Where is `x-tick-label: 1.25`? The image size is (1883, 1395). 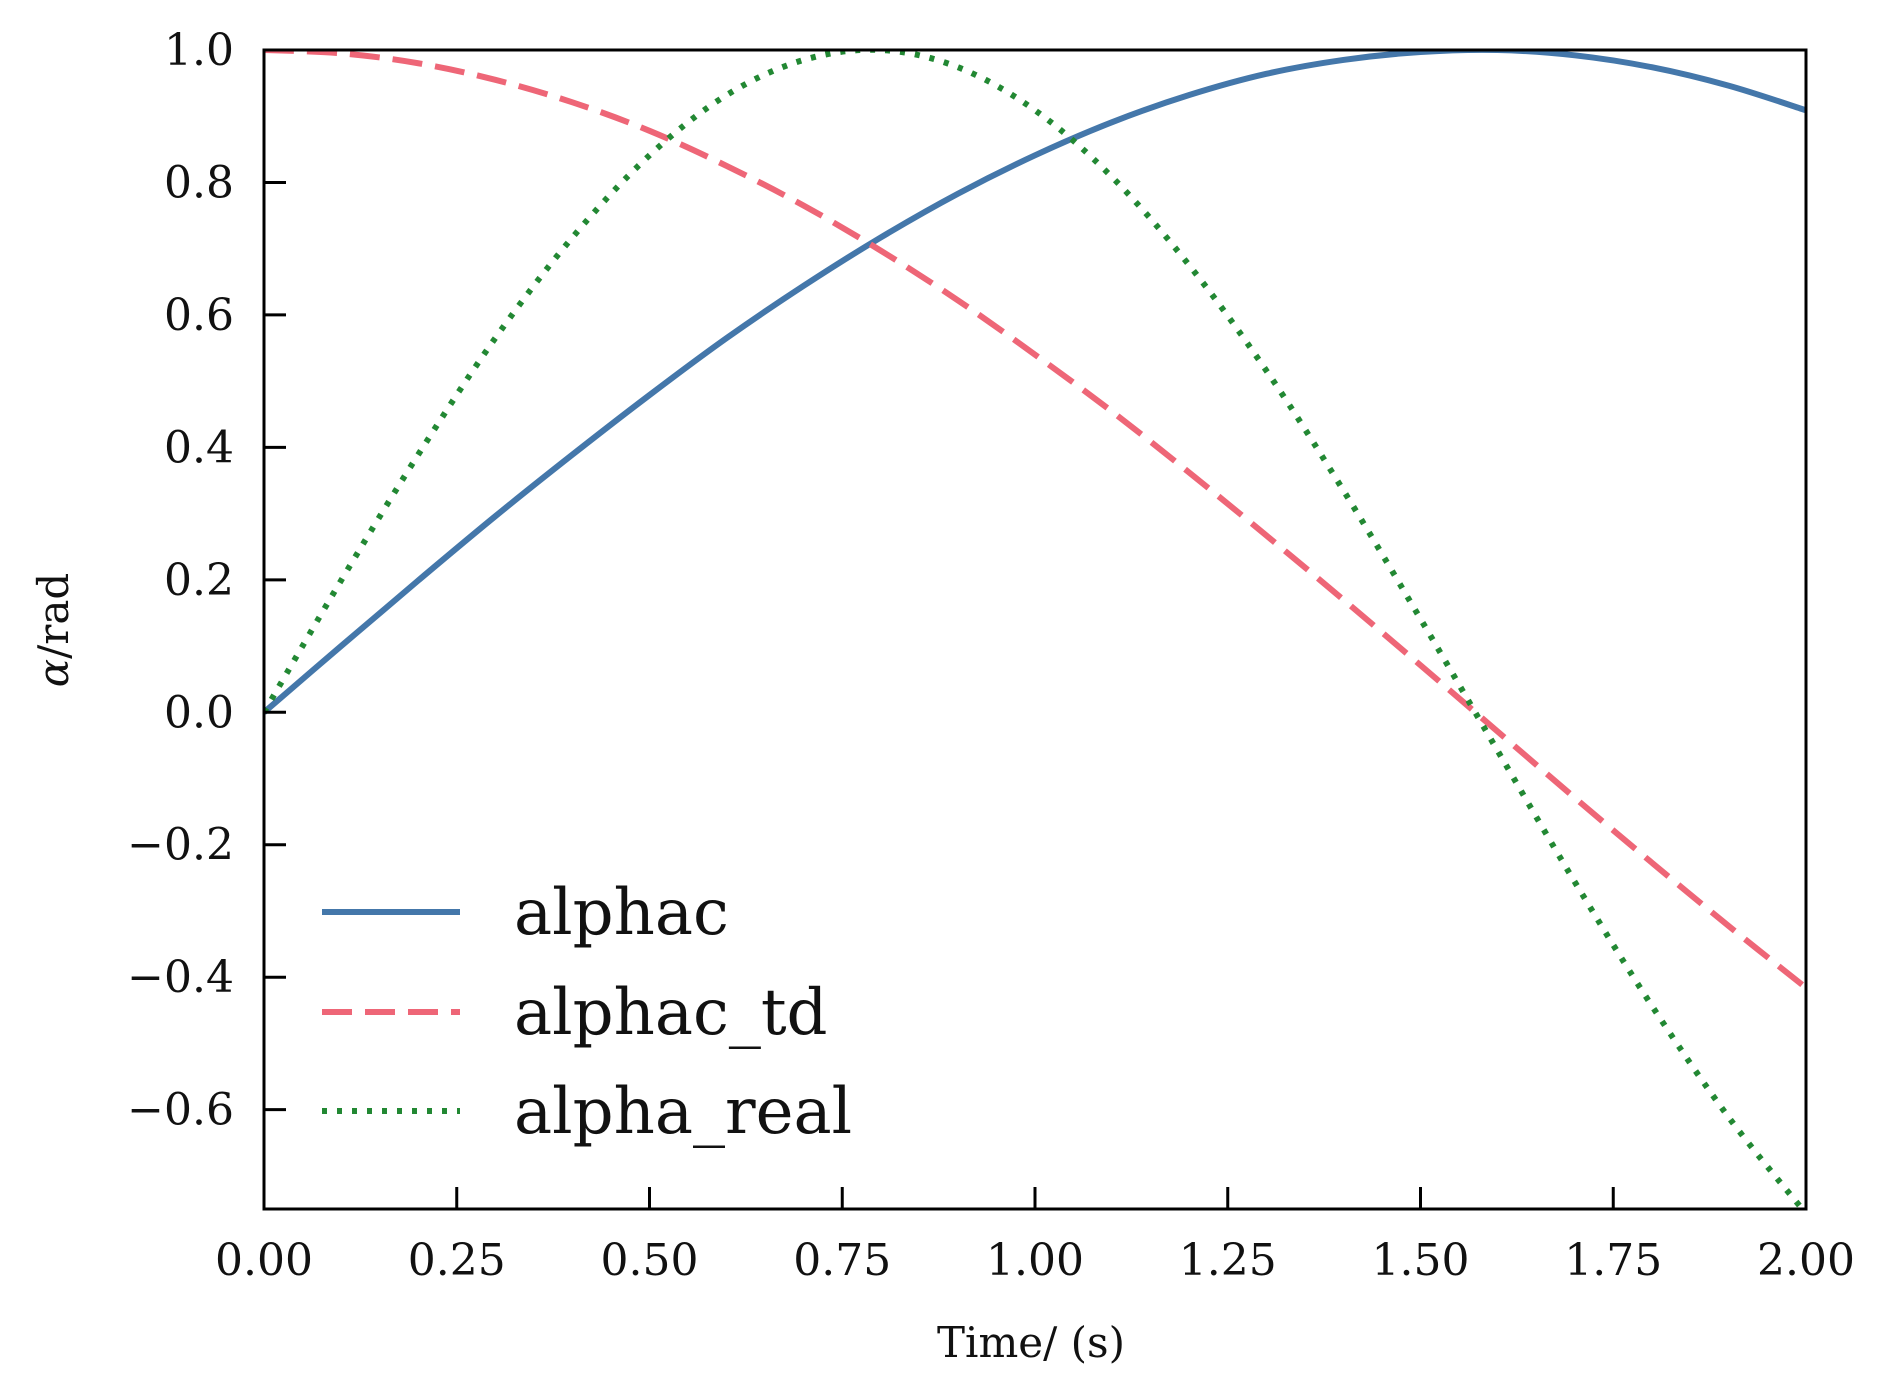 x-tick-label: 1.25 is located at coordinates (1228, 1260).